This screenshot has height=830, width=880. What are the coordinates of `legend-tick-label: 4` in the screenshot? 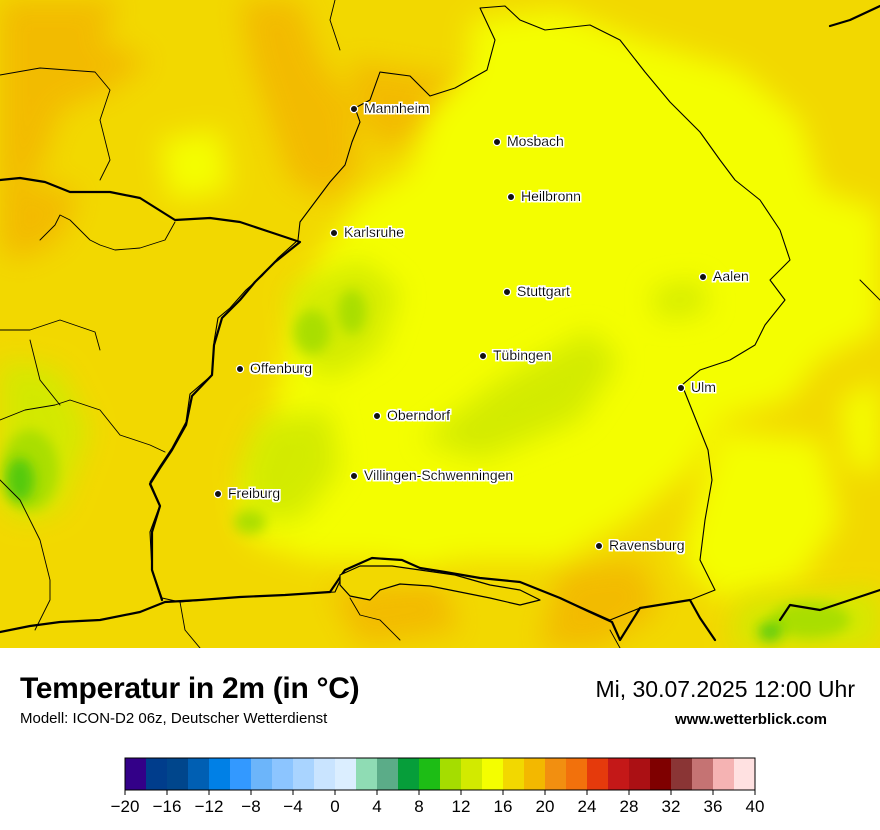 It's located at (376, 806).